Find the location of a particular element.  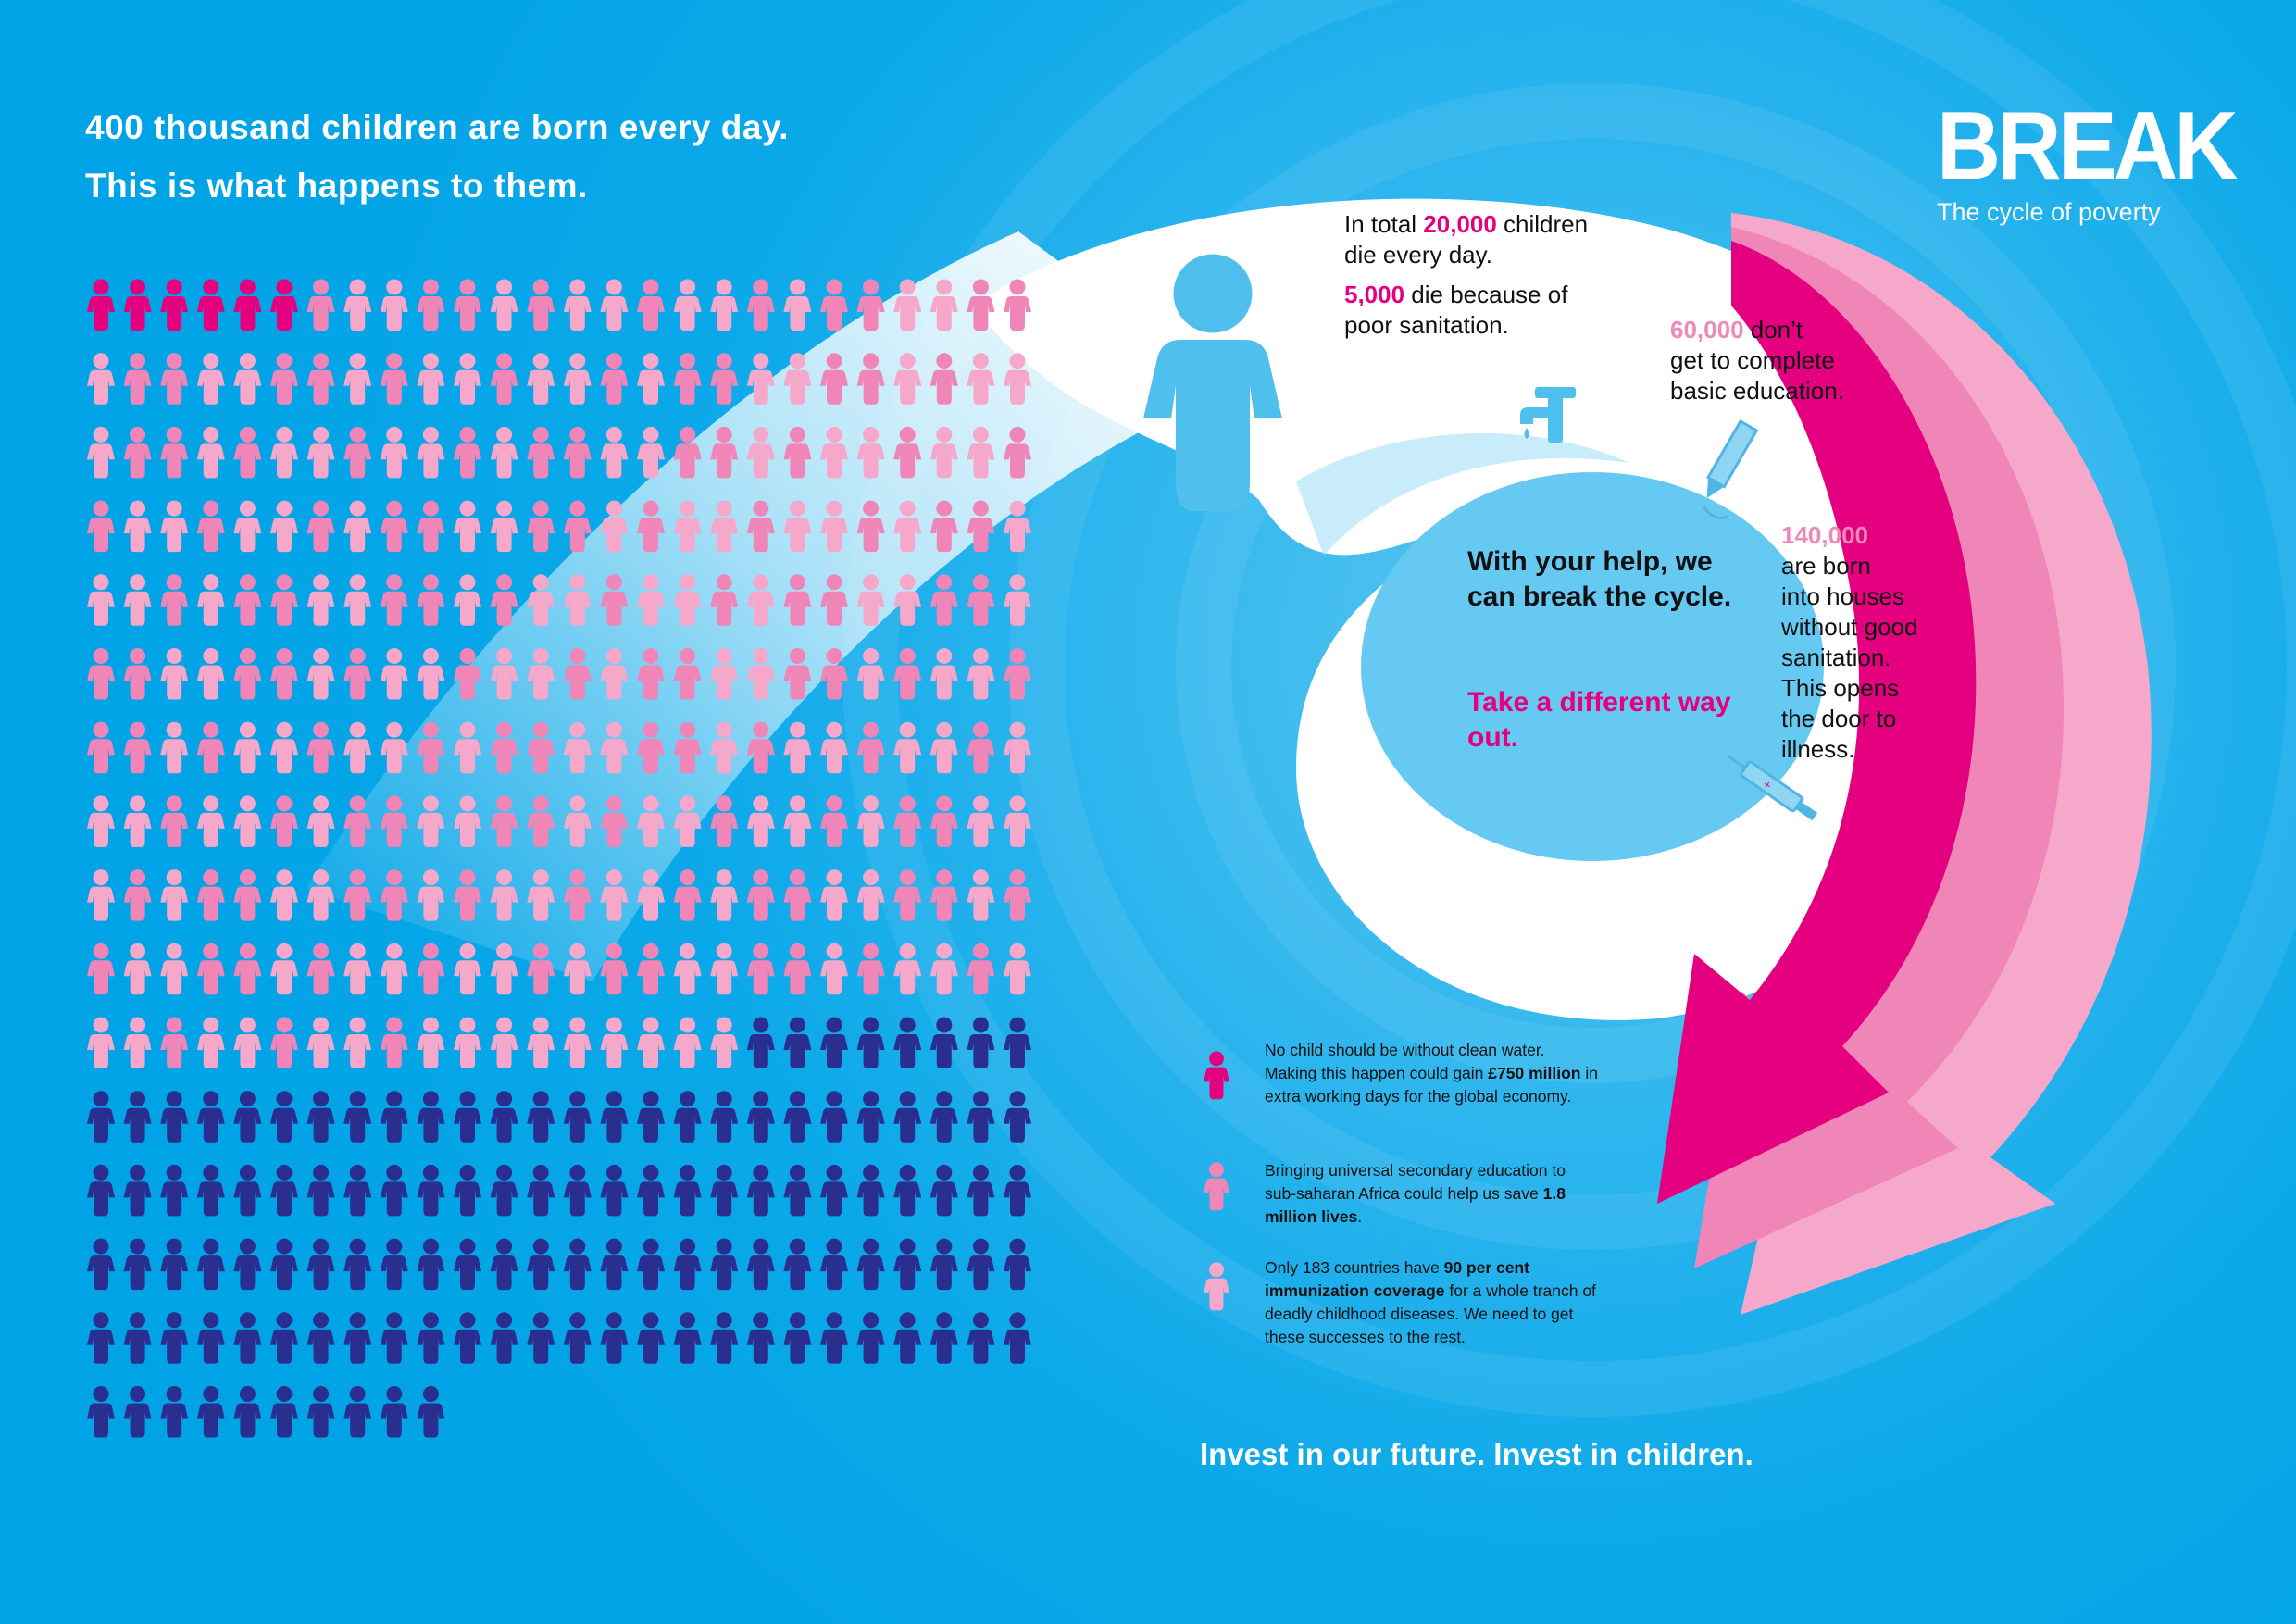

logo-subtitle: The cycle of poverty is located at coordinates (2049, 212).